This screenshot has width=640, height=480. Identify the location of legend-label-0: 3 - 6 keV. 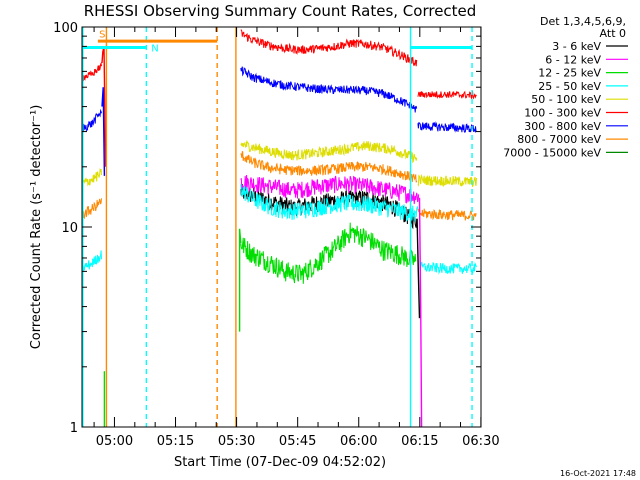
(576, 46).